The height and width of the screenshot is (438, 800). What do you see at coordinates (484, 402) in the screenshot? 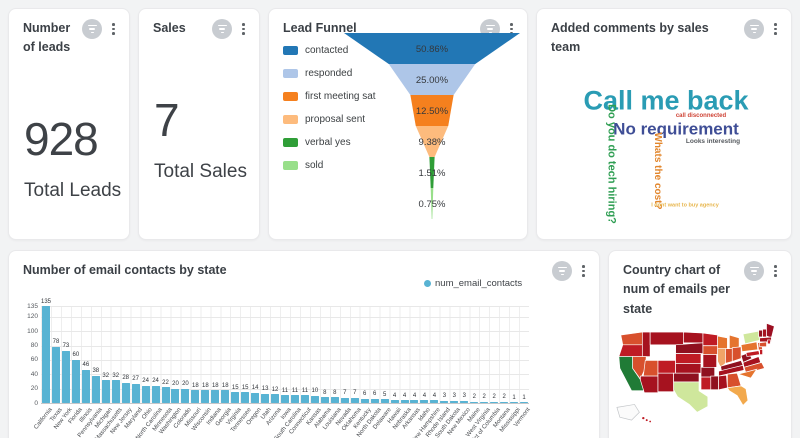
I see `bar-West-Virginia` at bounding box center [484, 402].